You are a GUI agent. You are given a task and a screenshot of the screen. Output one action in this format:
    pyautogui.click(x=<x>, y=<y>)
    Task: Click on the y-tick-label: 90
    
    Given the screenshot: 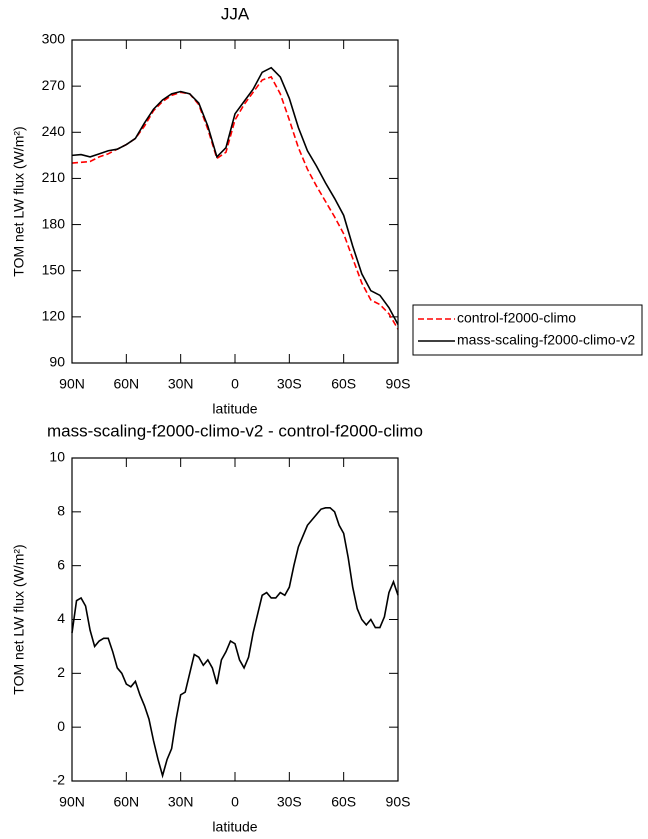 What is the action you would take?
    pyautogui.click(x=57, y=362)
    